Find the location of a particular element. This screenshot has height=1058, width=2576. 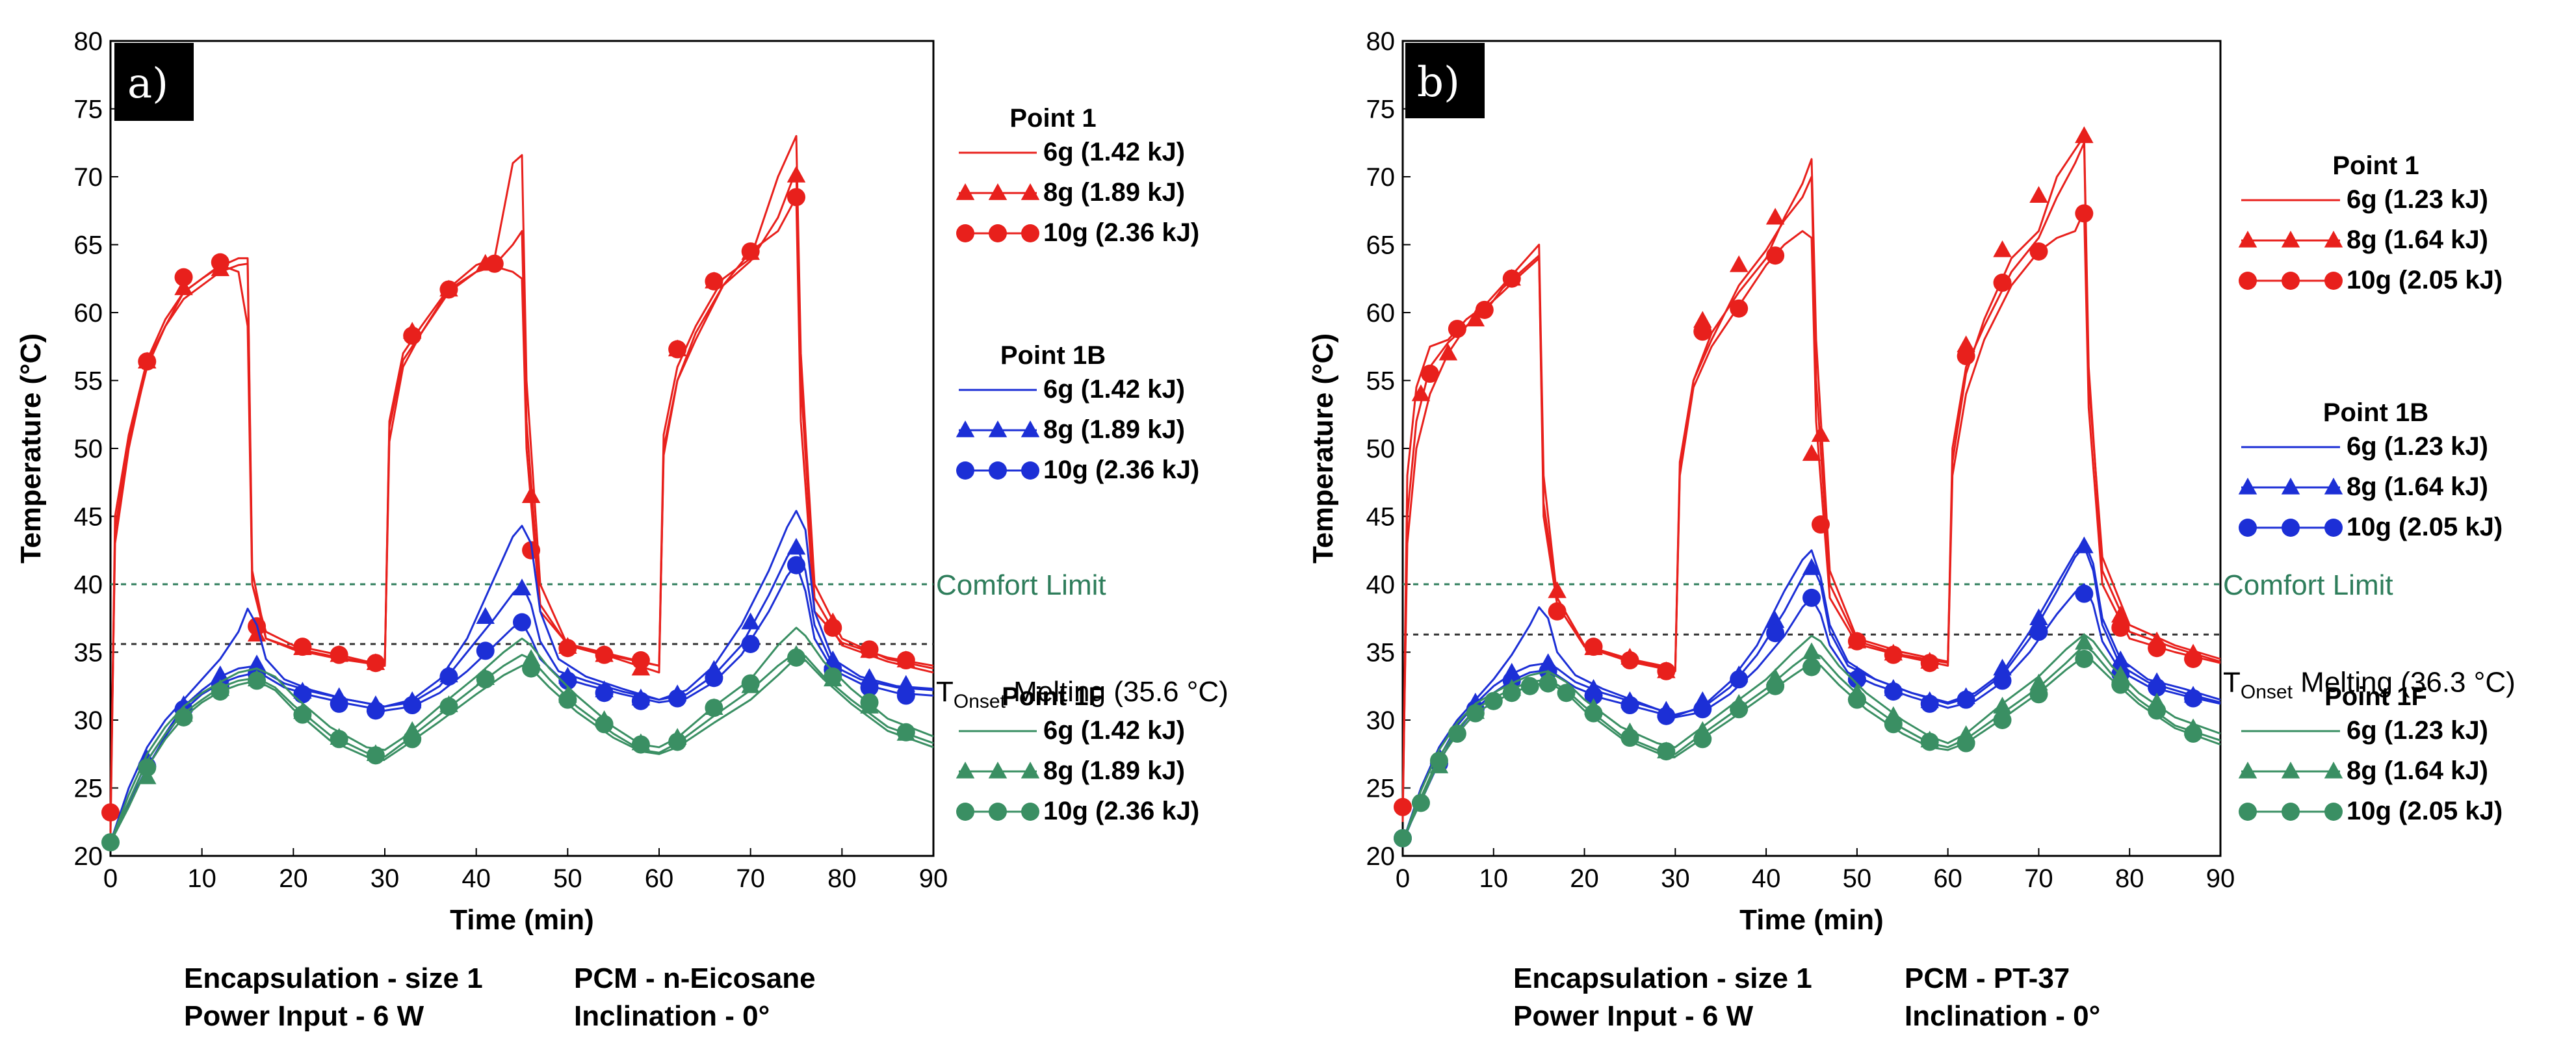

series-line is located at coordinates (521, 676).